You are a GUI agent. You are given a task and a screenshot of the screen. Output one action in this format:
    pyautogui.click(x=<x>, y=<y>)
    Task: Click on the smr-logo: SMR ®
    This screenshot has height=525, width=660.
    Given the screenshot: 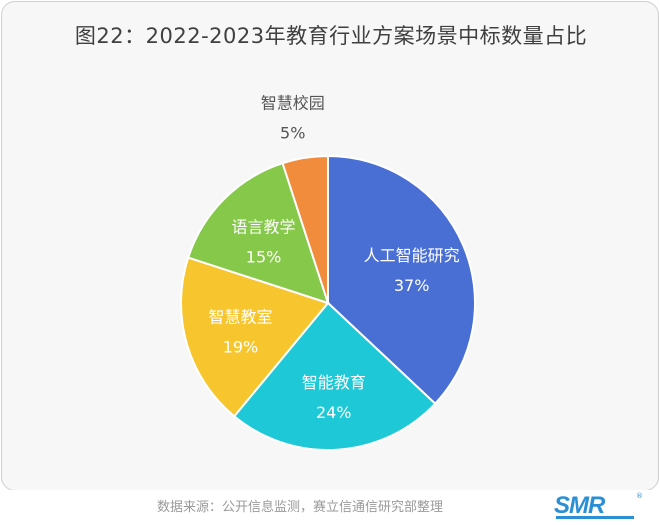 What is the action you would take?
    pyautogui.click(x=598, y=505)
    